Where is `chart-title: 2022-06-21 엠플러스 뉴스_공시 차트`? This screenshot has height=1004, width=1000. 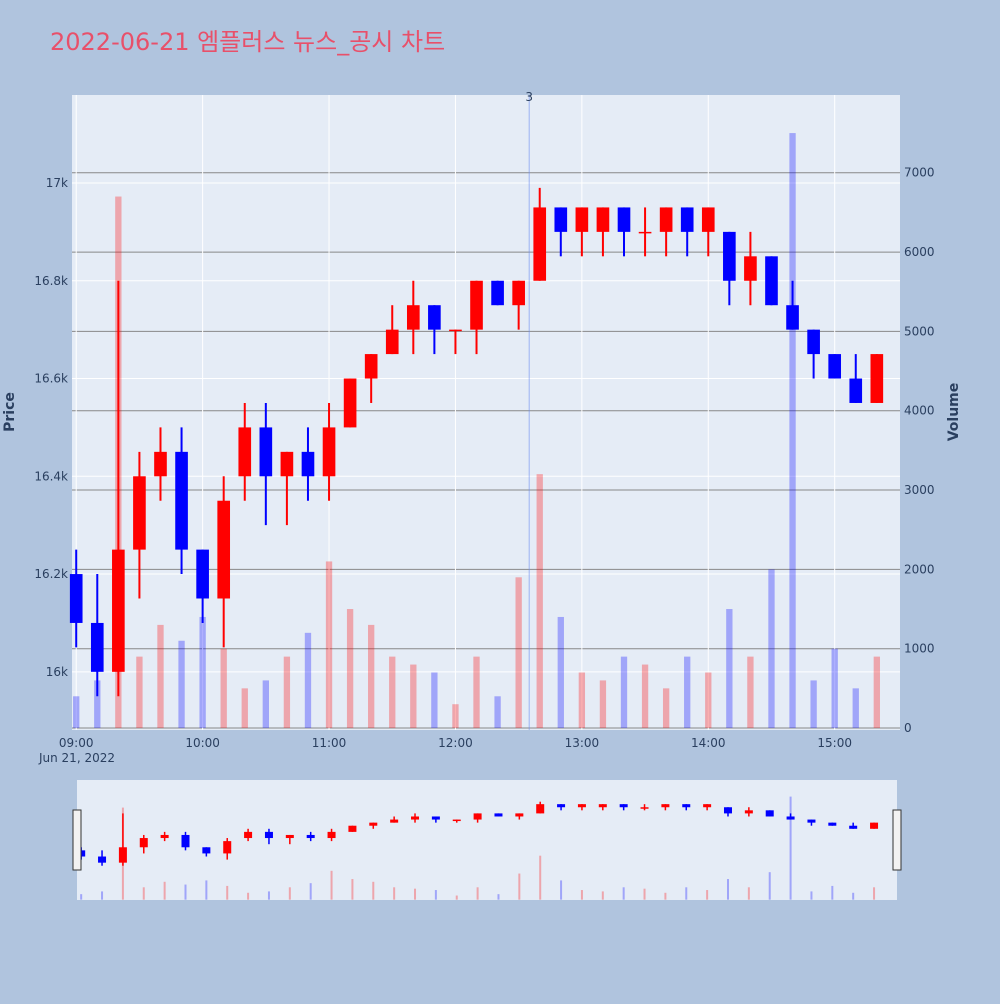
chart-title: 2022-06-21 엠플러스 뉴스_공시 차트 is located at coordinates (247, 42).